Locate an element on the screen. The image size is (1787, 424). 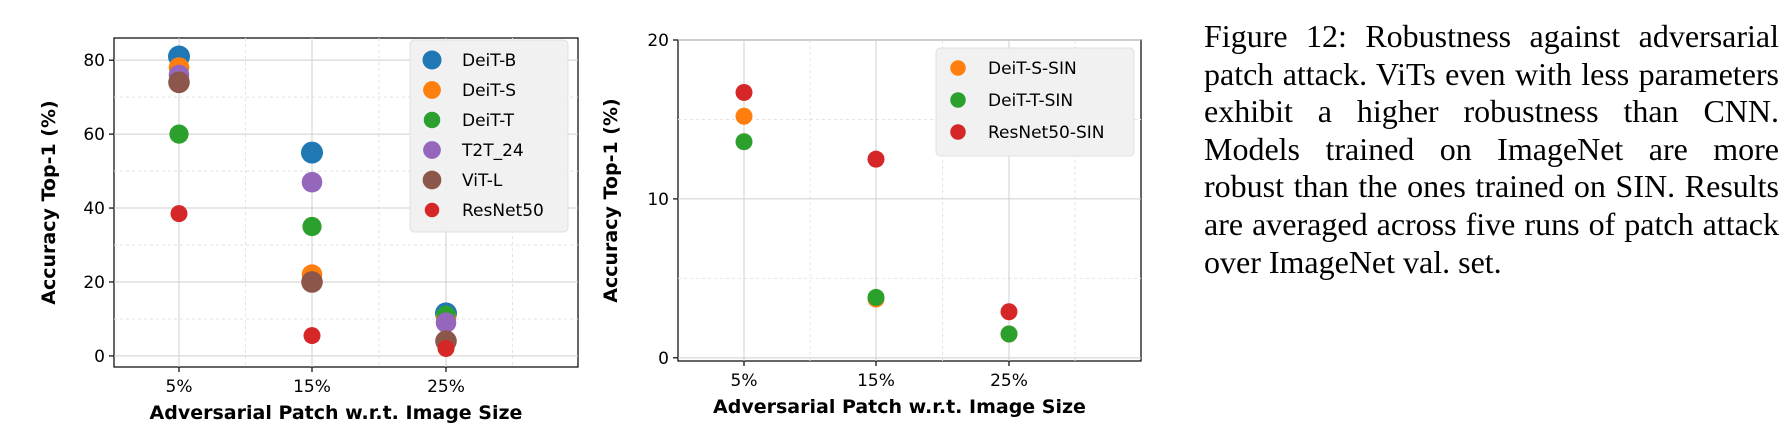
data-point-deit-s-sin is located at coordinates (744, 116).